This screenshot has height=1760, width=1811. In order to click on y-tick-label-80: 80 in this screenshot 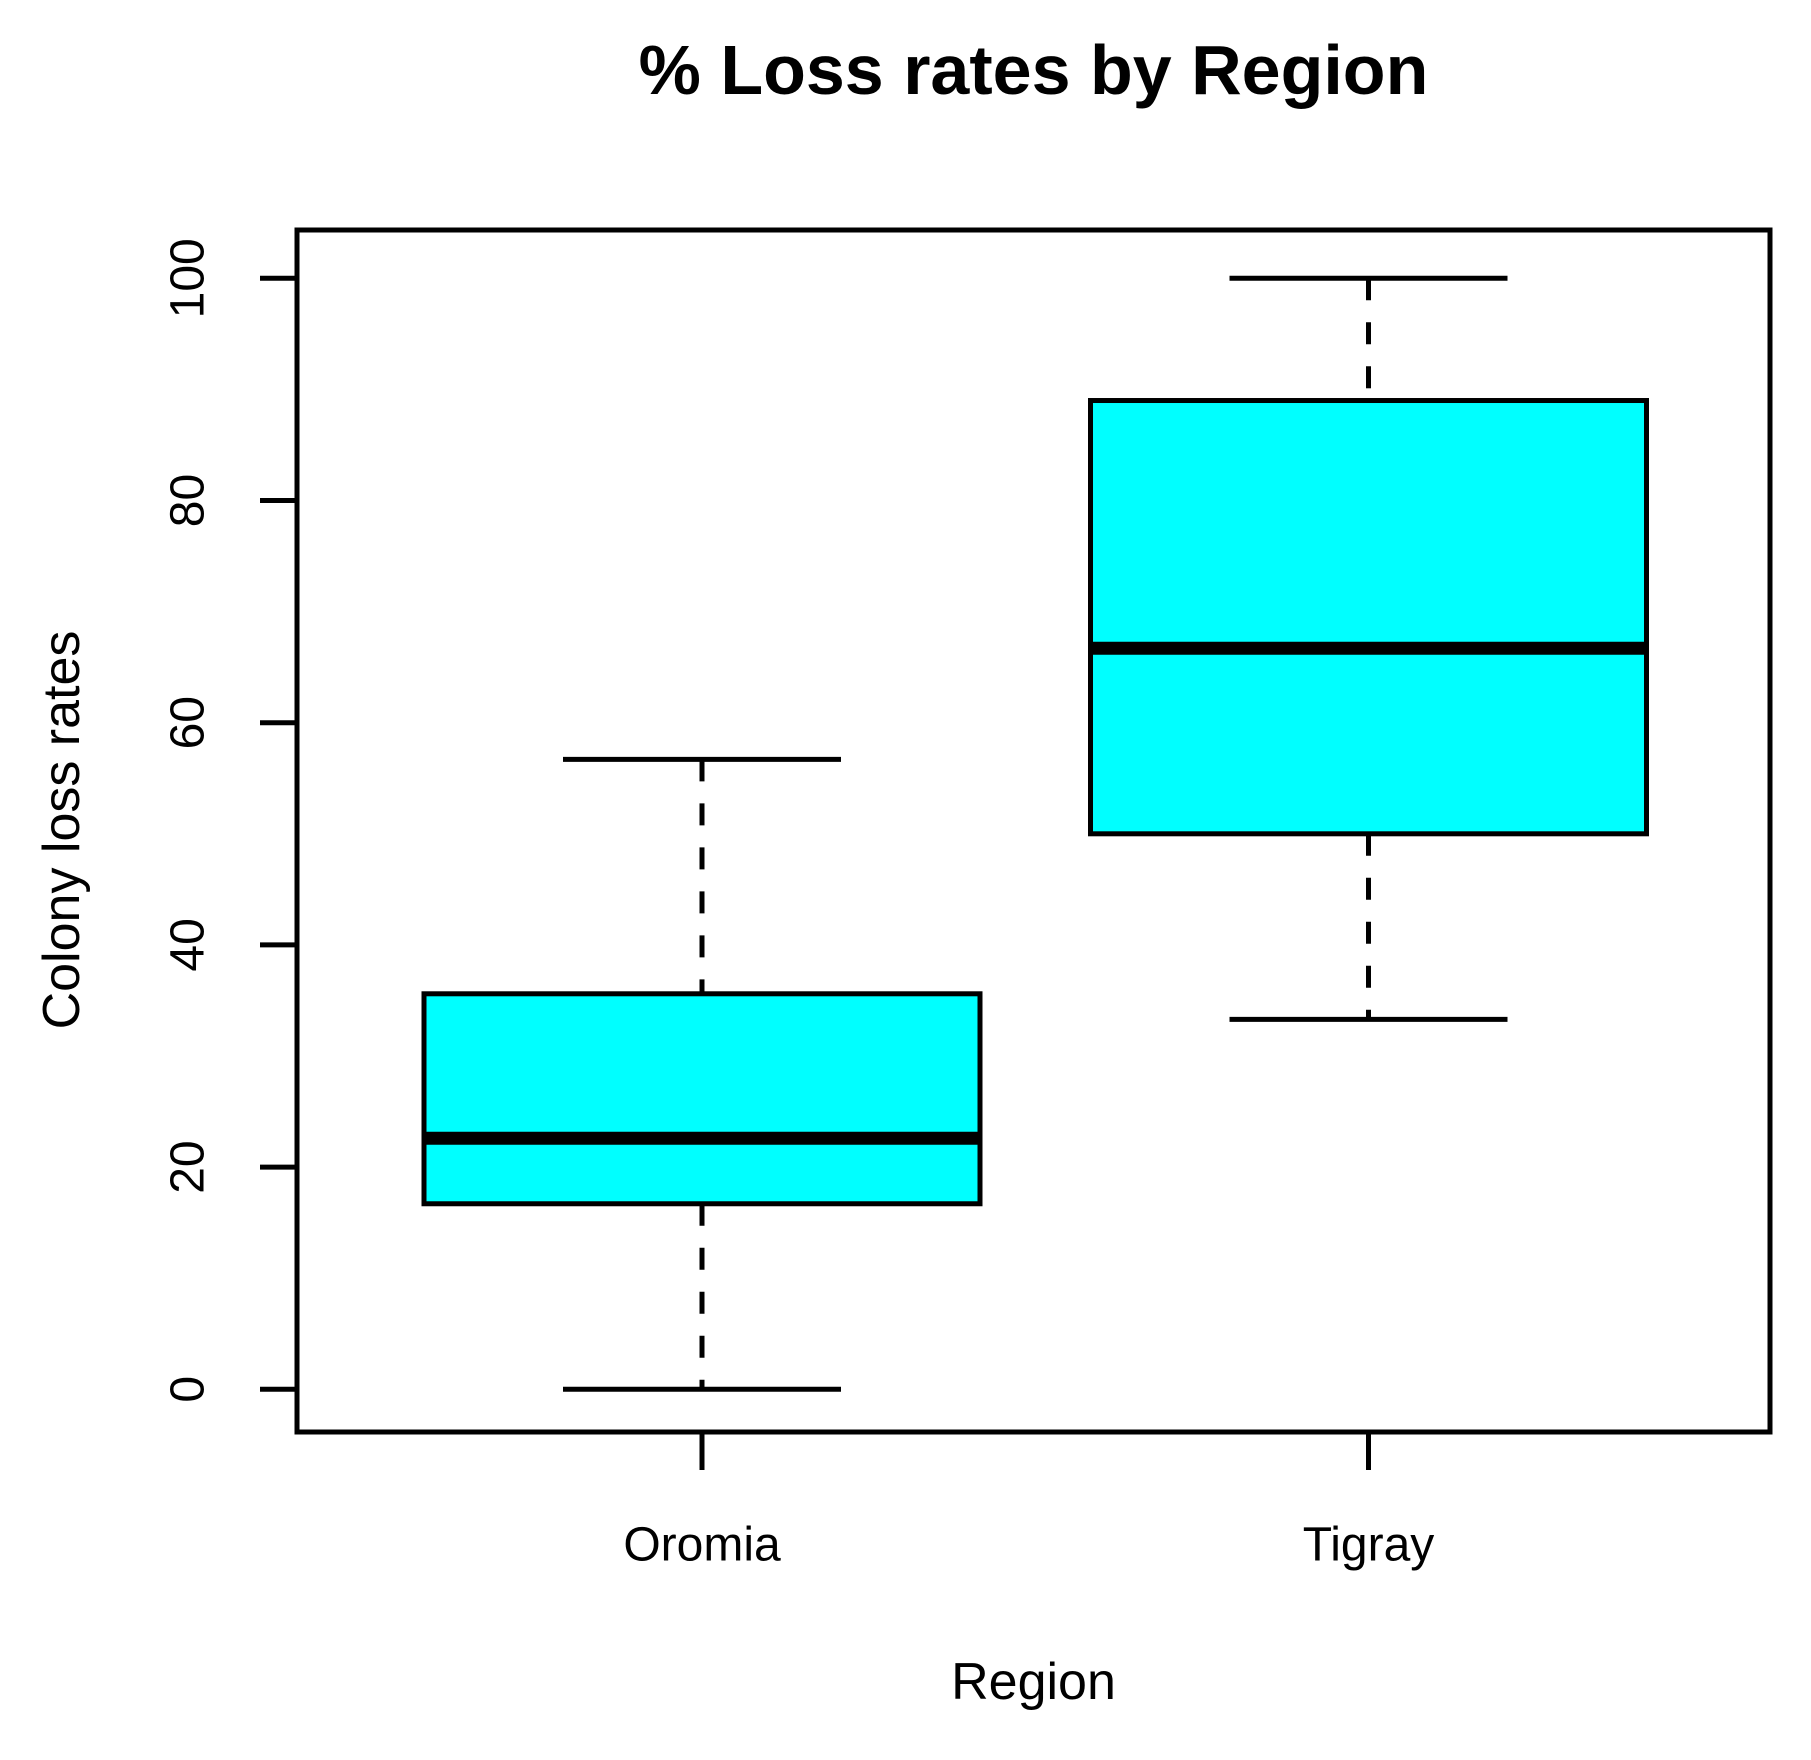, I will do `click(188, 500)`.